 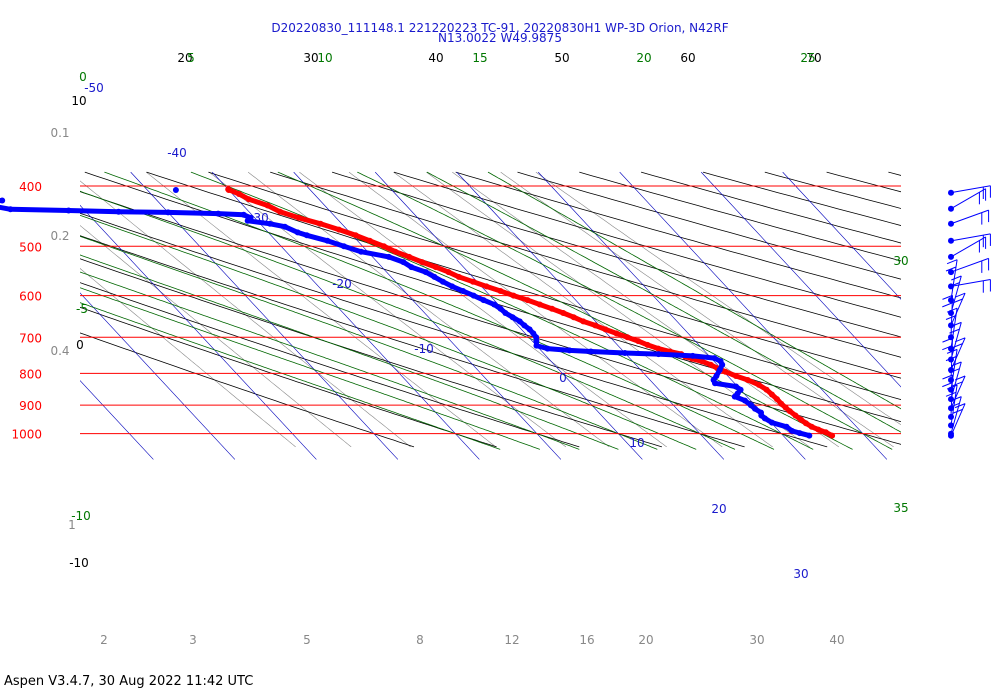 I want to click on dry-adiabat-label: 0, so click(x=80, y=345).